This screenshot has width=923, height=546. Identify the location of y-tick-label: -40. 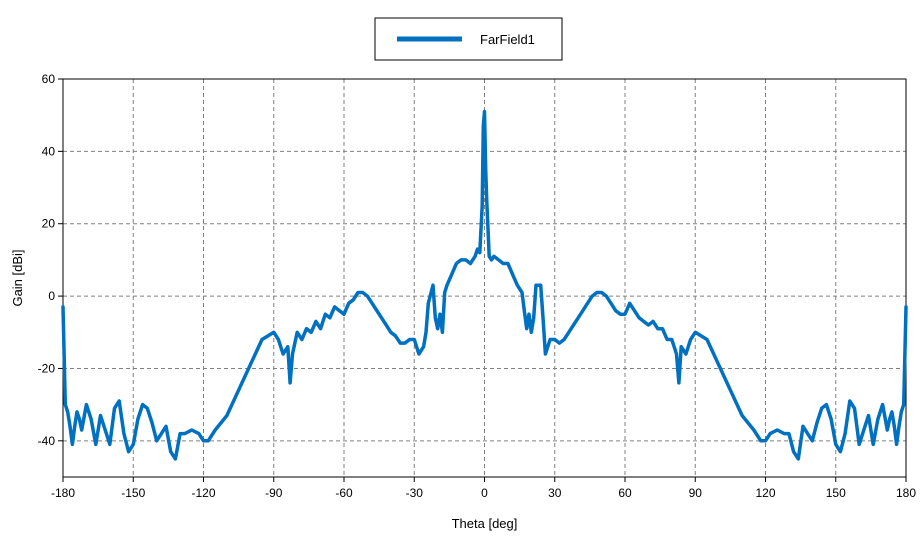
(47, 441).